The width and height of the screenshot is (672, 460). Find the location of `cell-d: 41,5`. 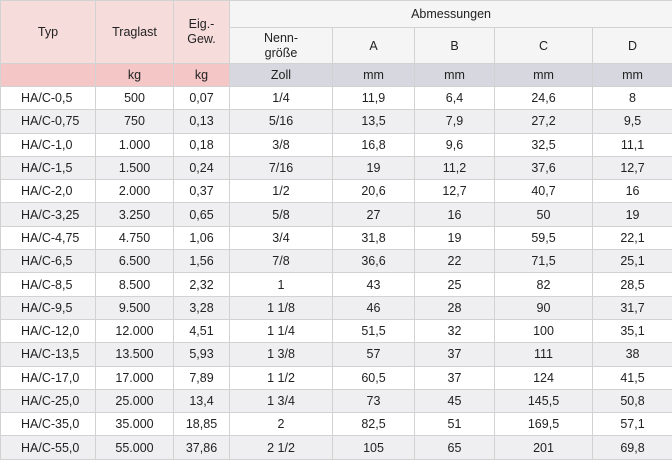

cell-d: 41,5 is located at coordinates (632, 377).